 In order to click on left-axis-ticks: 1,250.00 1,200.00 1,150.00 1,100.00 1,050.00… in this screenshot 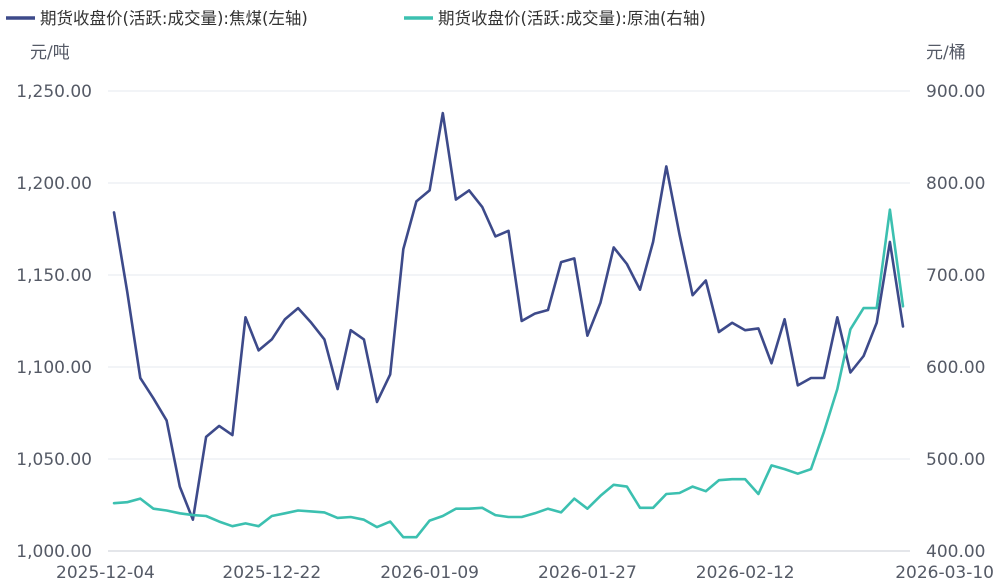, I will do `click(54, 322)`.